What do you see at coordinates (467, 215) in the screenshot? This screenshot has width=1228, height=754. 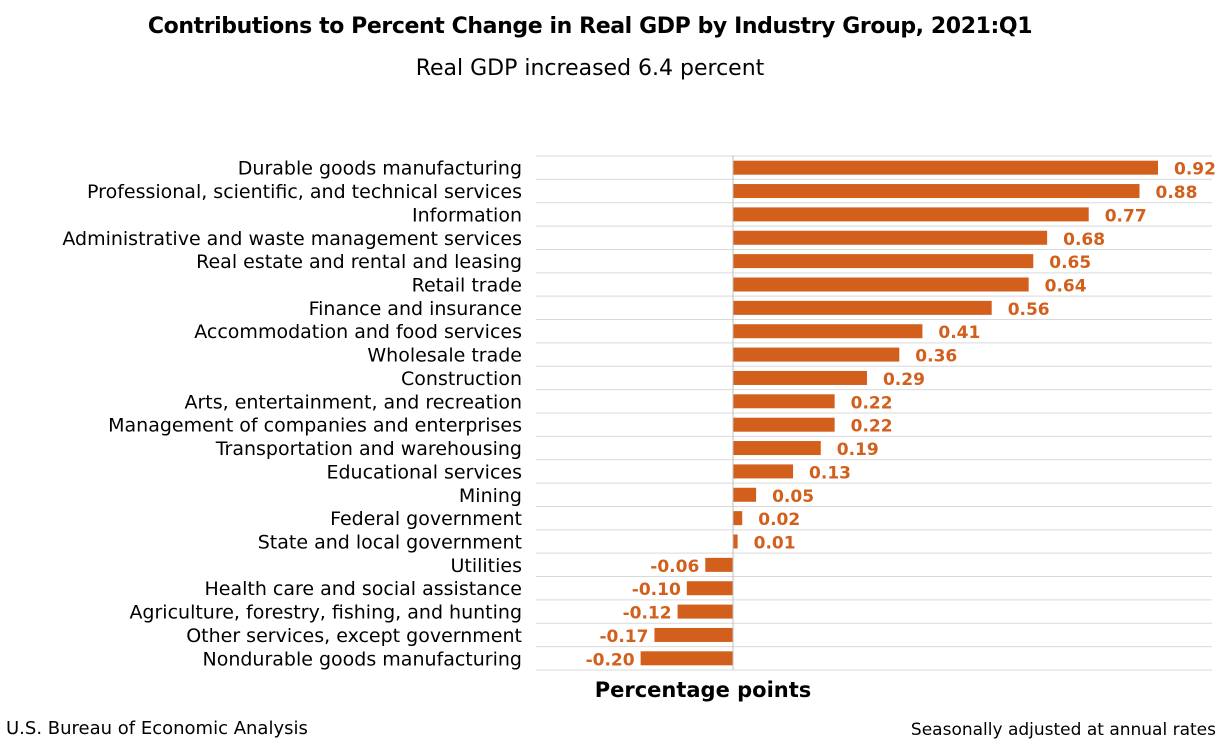 I see `category-label: Information` at bounding box center [467, 215].